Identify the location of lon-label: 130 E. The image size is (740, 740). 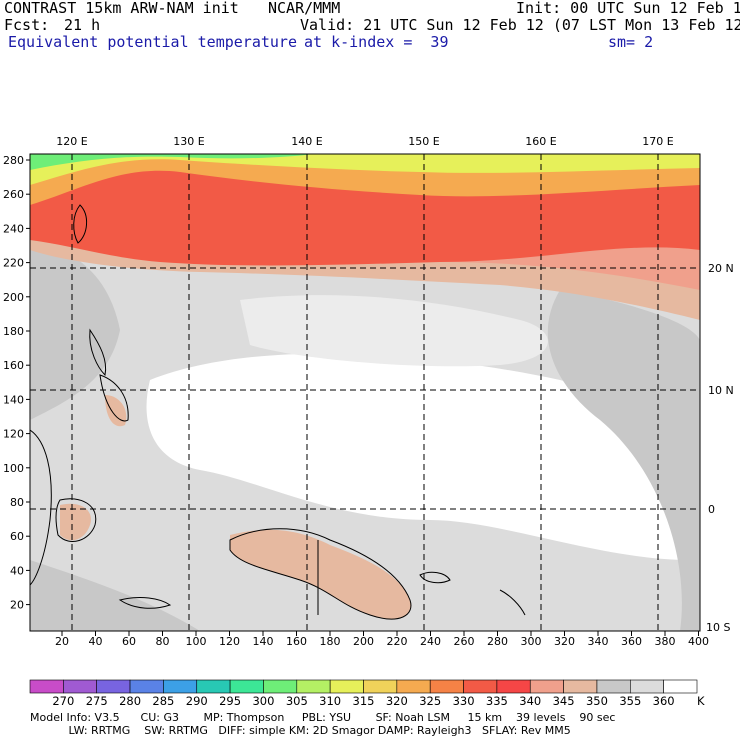
(188, 141).